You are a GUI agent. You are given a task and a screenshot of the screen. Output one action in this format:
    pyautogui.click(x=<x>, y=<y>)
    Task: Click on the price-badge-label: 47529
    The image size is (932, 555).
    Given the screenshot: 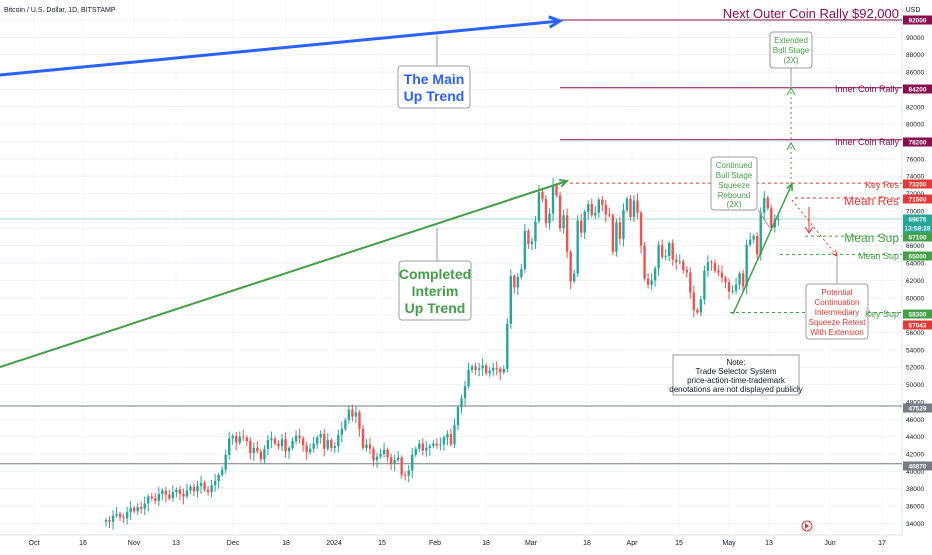 What is the action you would take?
    pyautogui.click(x=917, y=409)
    